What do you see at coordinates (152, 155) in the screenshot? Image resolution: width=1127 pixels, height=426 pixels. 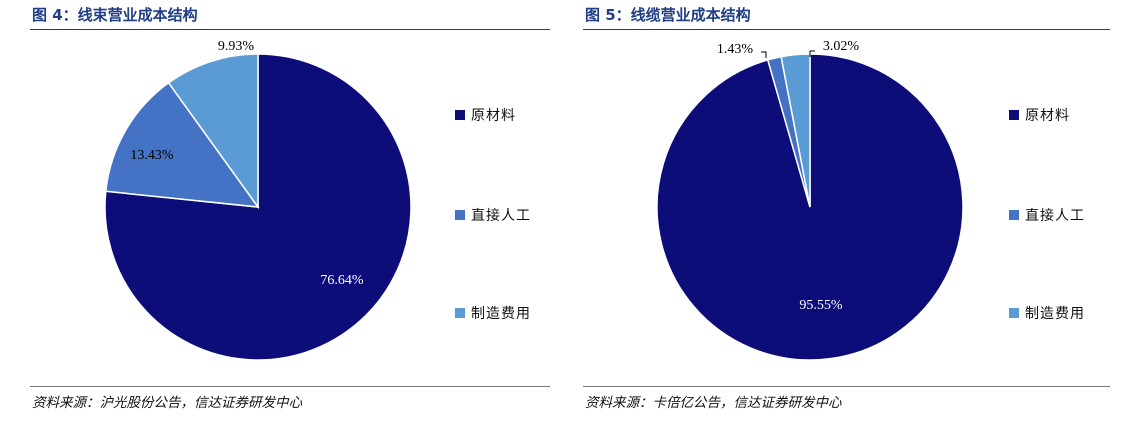 I see `data-label-direct-labor: 13.43%` at bounding box center [152, 155].